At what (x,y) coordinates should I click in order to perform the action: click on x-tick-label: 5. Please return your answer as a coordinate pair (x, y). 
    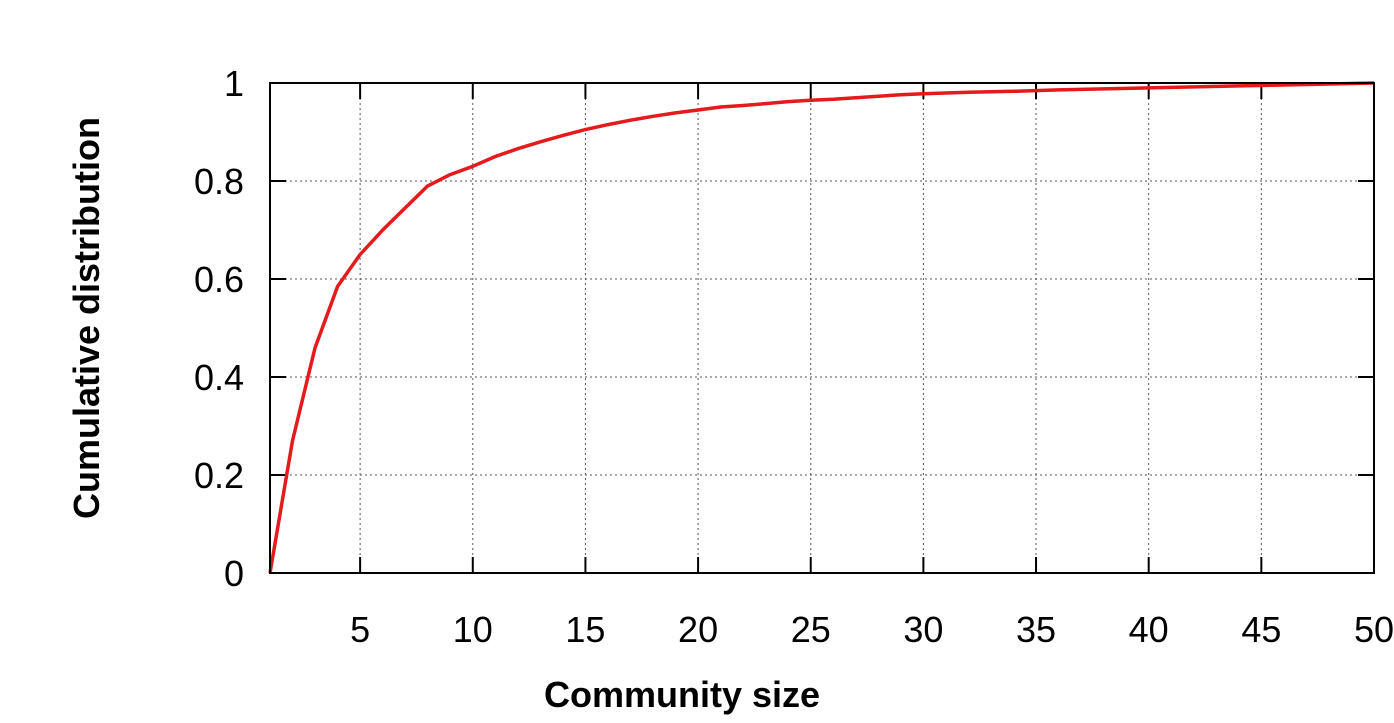
    Looking at the image, I should click on (360, 629).